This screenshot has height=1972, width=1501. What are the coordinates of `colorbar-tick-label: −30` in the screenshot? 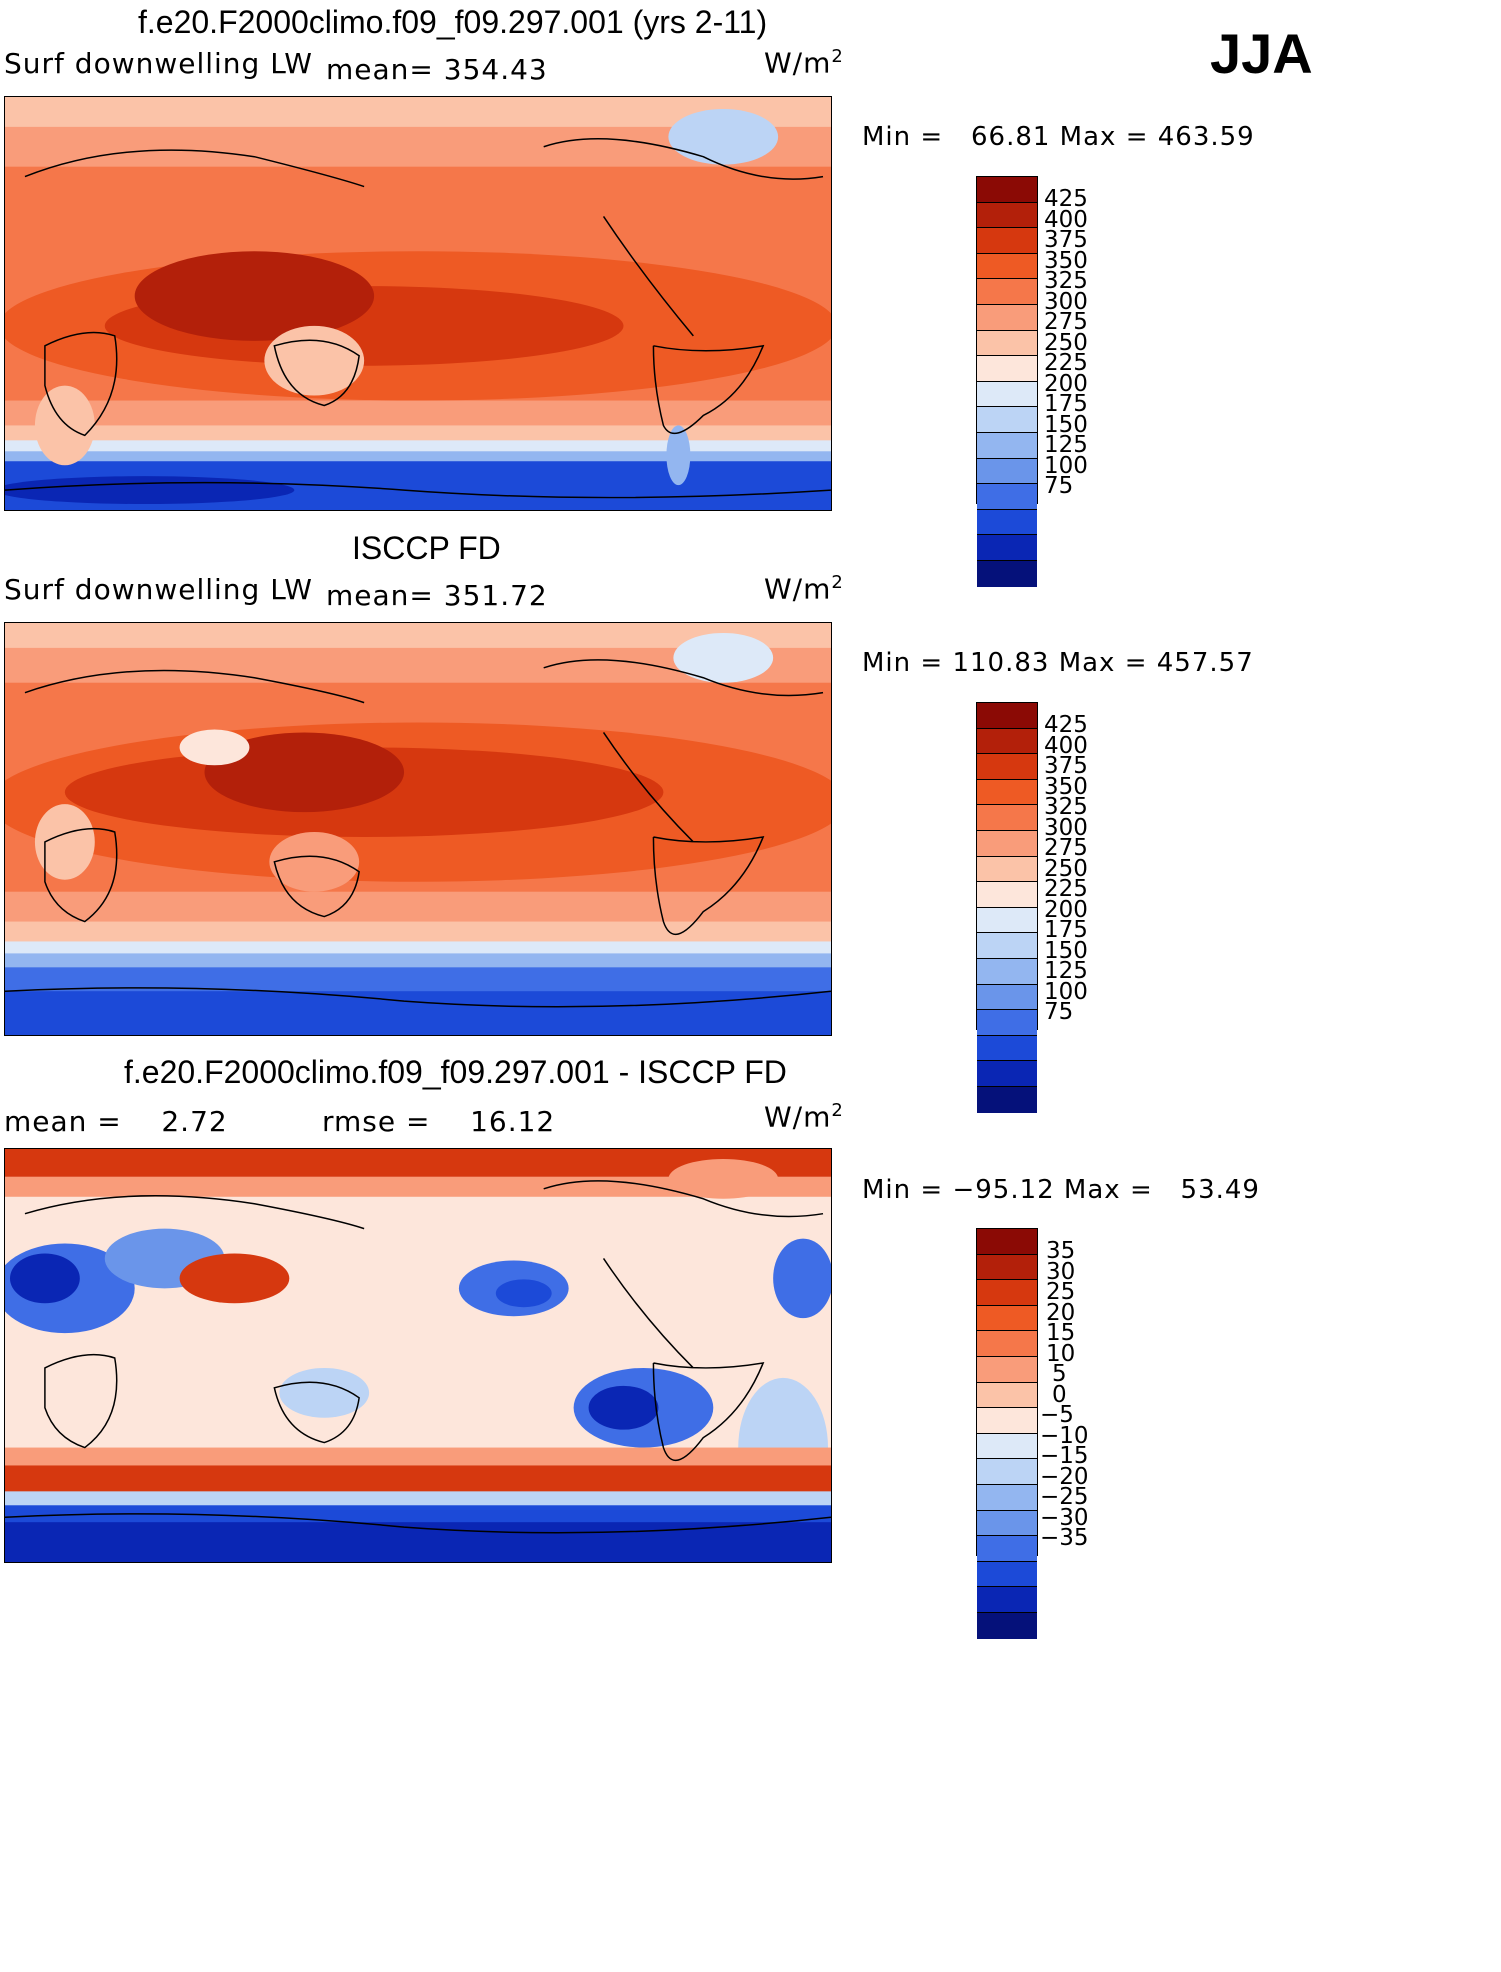 It's located at (1064, 1517).